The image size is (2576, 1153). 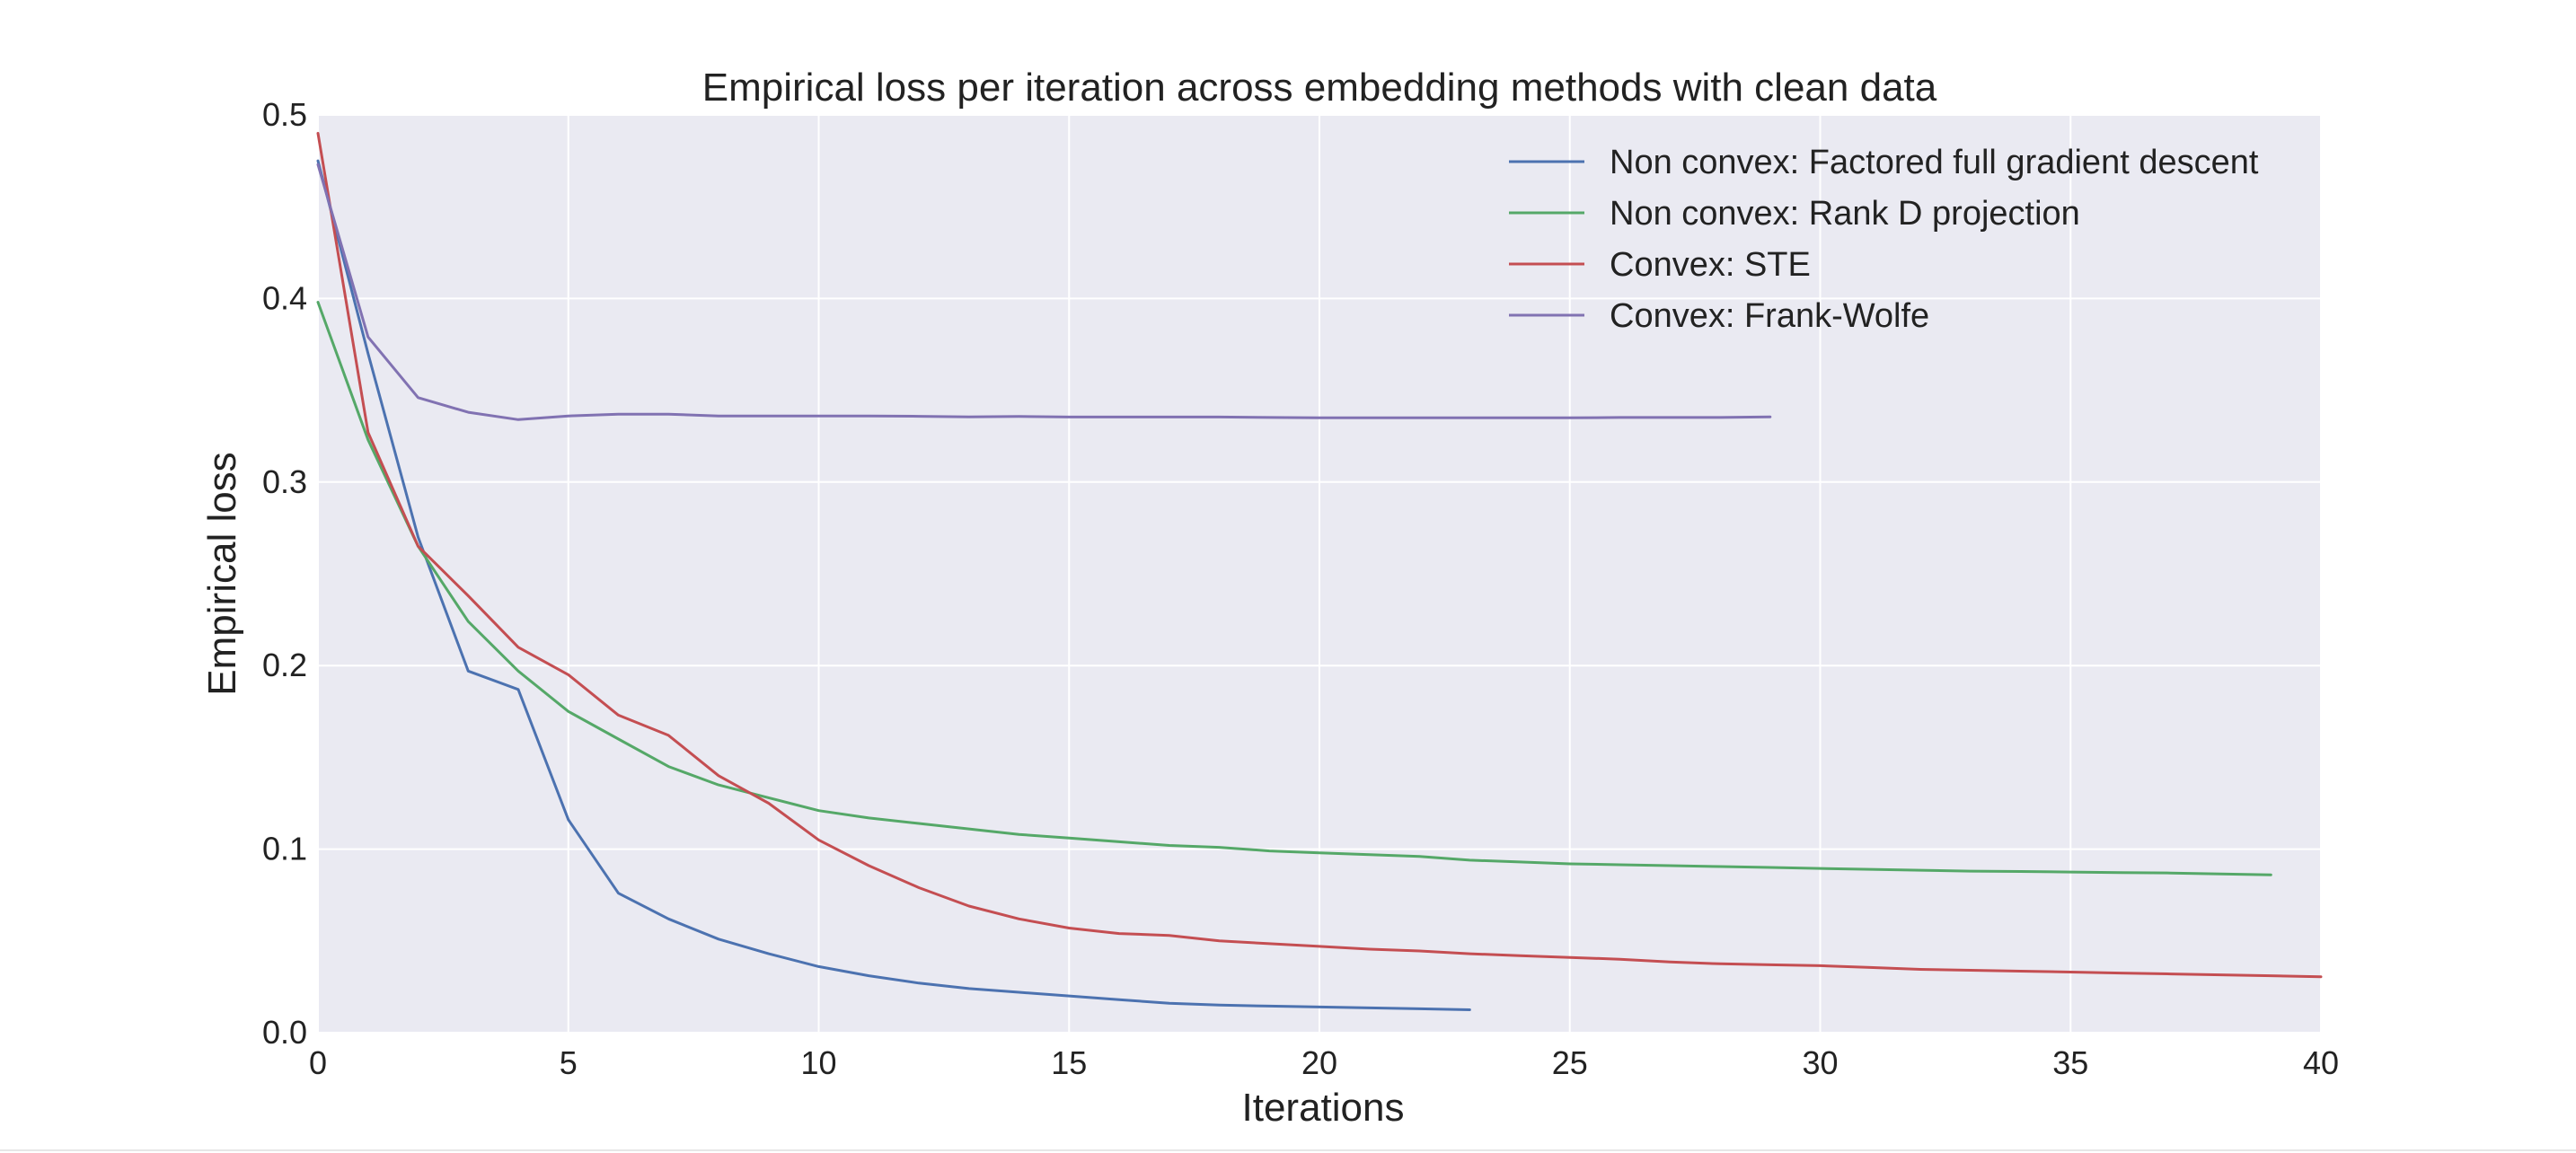 I want to click on y-tick-label: 0.3, so click(x=284, y=481).